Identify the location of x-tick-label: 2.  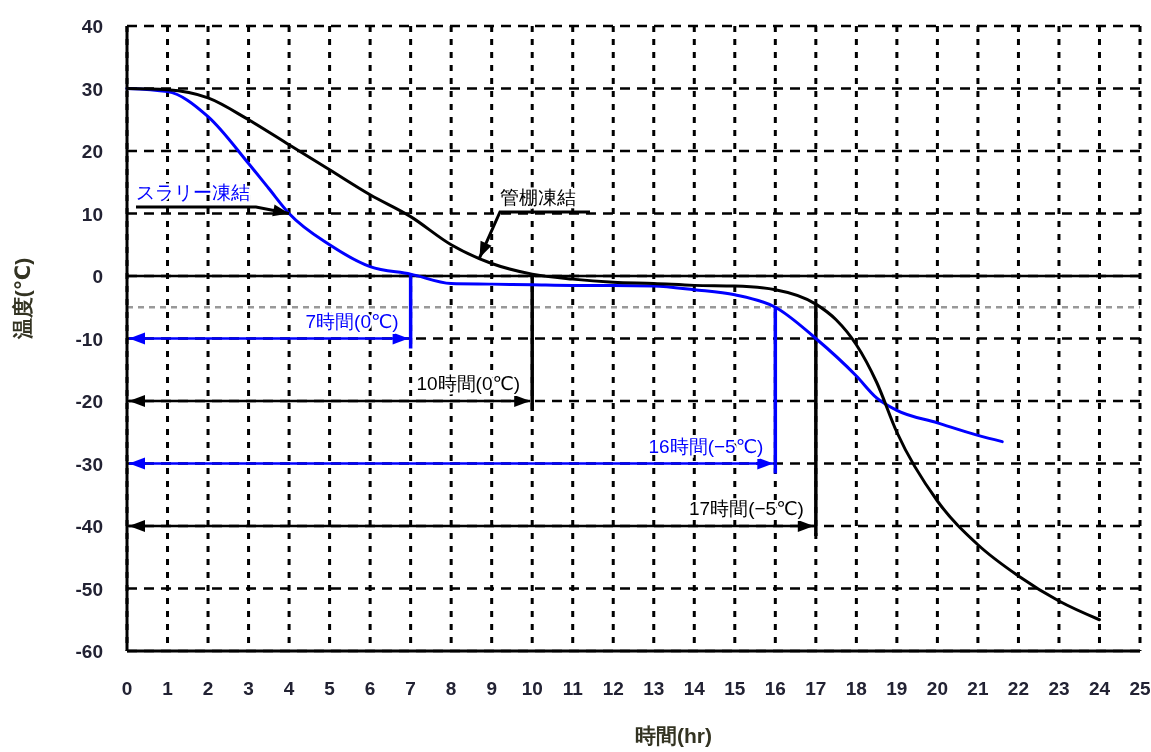
(208, 688).